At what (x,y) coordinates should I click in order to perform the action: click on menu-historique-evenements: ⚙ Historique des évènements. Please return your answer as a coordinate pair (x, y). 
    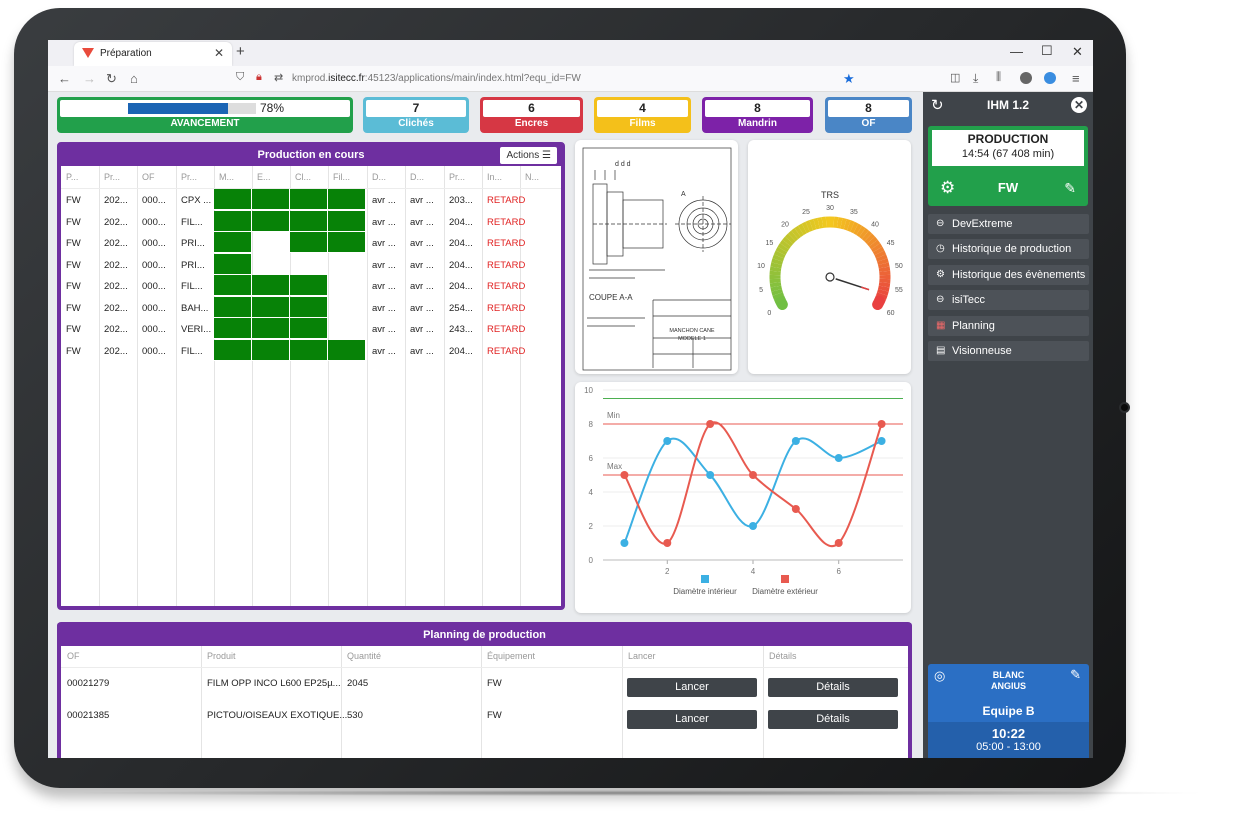
    Looking at the image, I should click on (1008, 275).